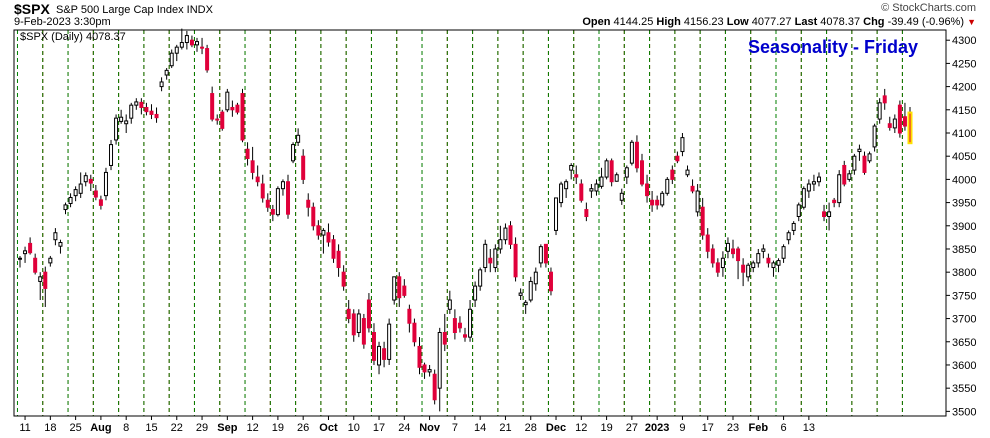  What do you see at coordinates (531, 428) in the screenshot?
I see `x-tick-label: 28` at bounding box center [531, 428].